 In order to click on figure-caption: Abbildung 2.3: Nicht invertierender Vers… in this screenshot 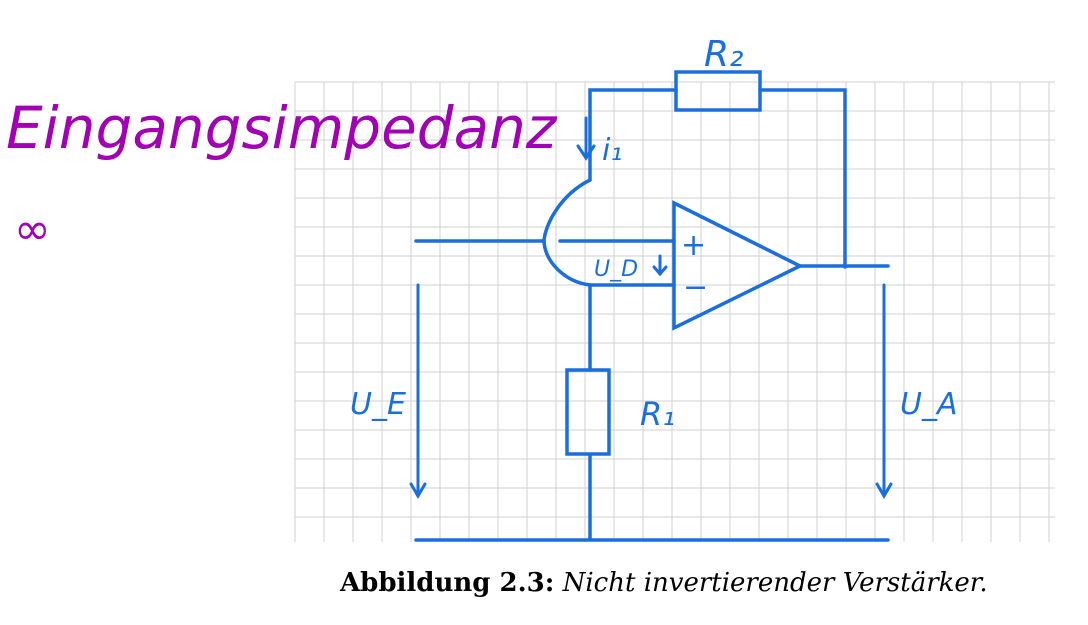, I will do `click(690, 583)`.